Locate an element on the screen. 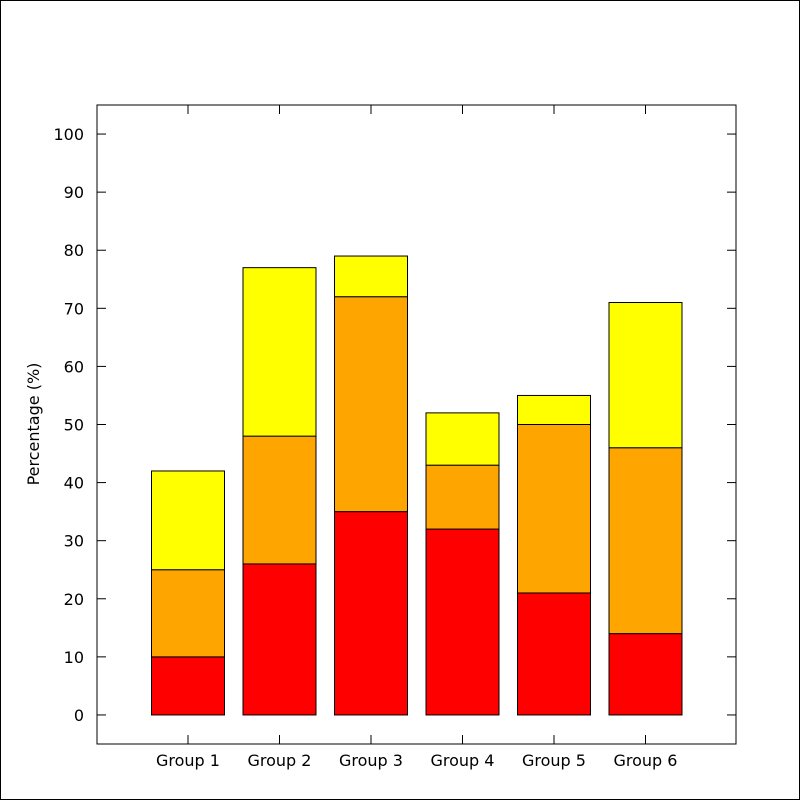  y-tick-label: 0 is located at coordinates (79, 715).